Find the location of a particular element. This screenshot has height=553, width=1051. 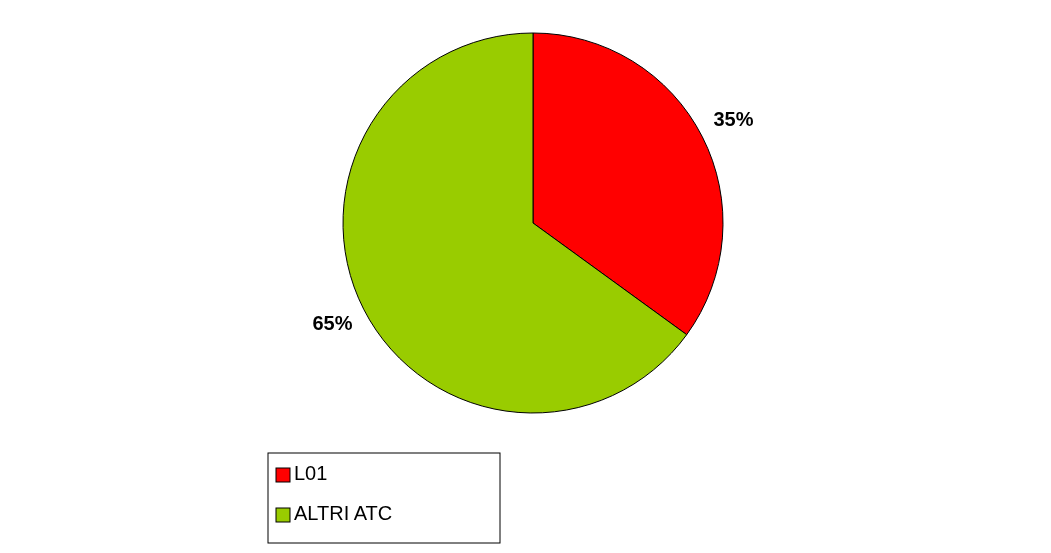

data-label: 35% is located at coordinates (733, 119).